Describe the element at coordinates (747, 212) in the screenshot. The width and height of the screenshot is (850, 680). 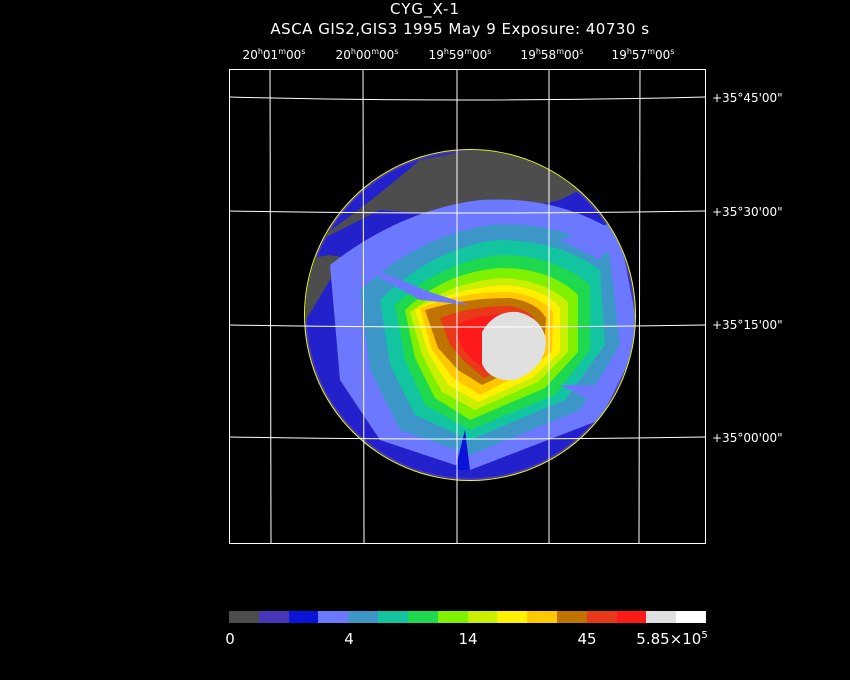
I see `dec-label: +35°30'00"` at that location.